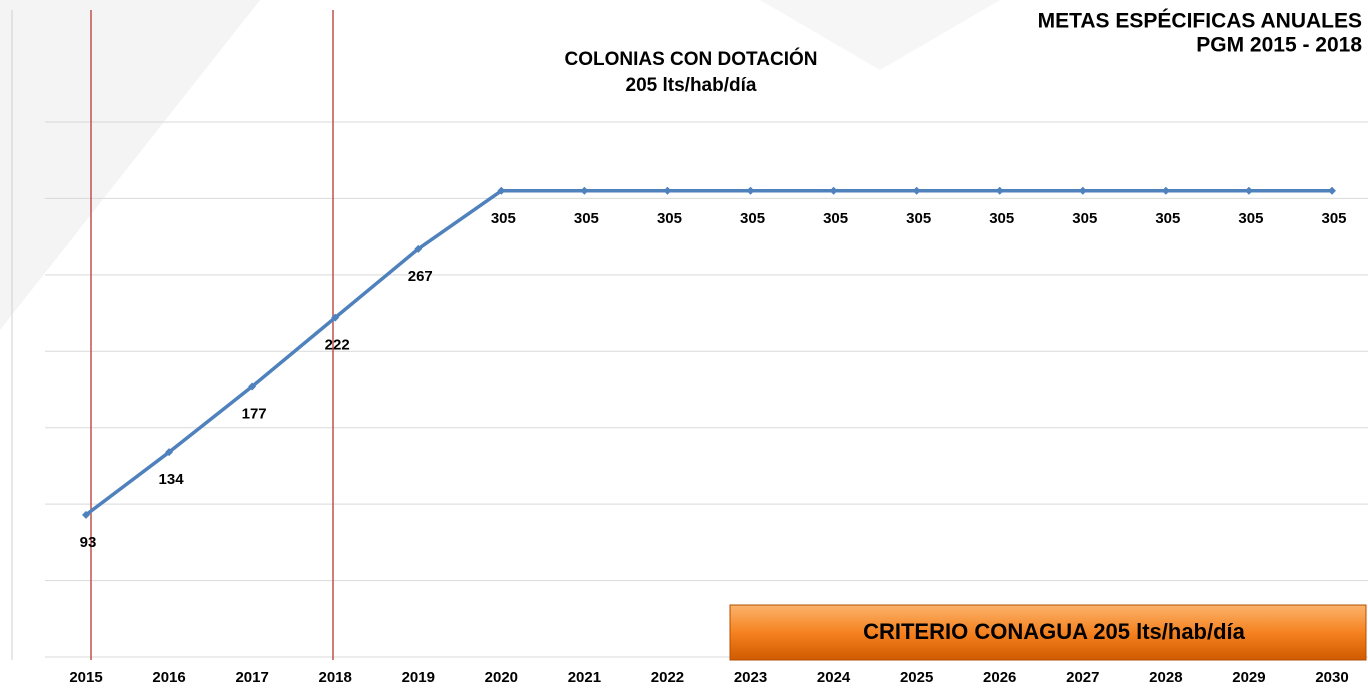 Image resolution: width=1368 pixels, height=690 pixels. What do you see at coordinates (85, 677) in the screenshot?
I see `x-tick-label: 2015` at bounding box center [85, 677].